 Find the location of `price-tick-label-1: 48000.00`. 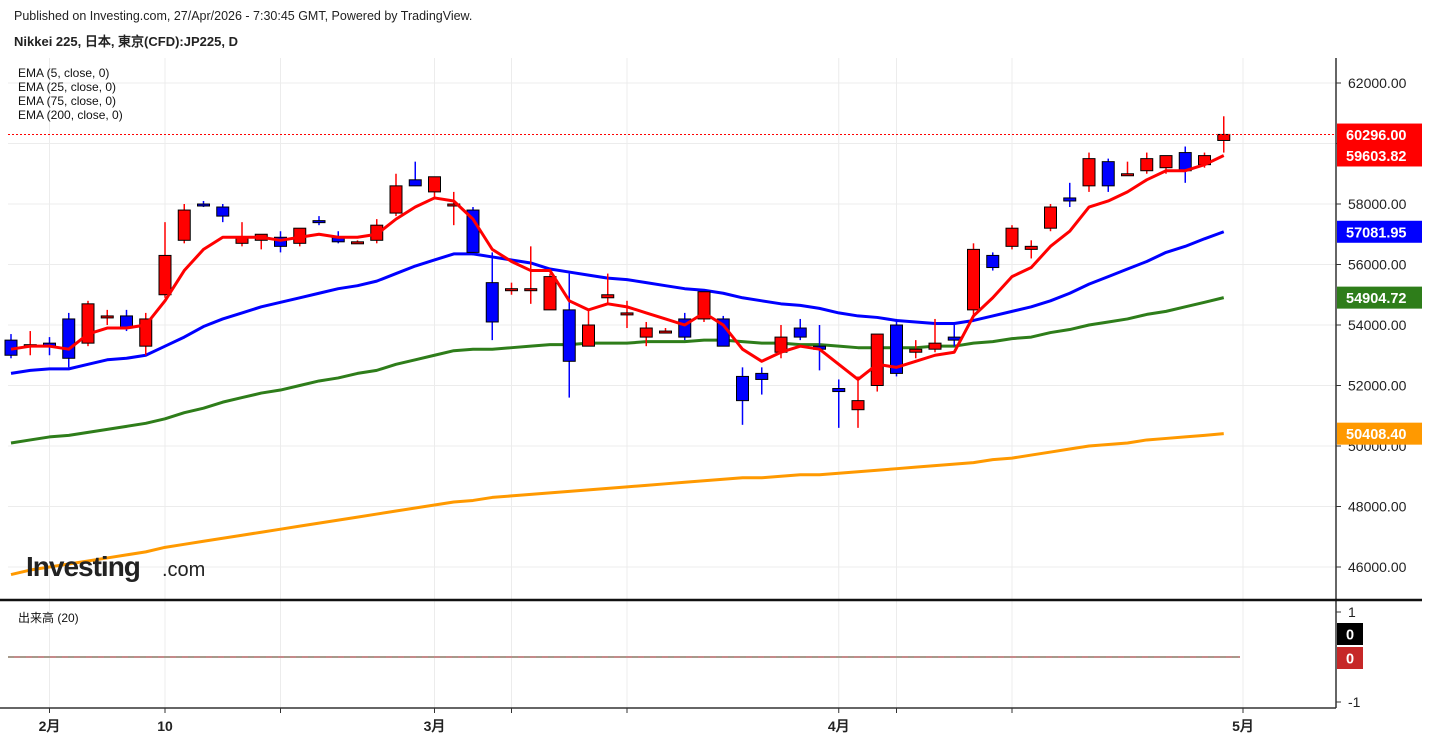

price-tick-label-1: 48000.00 is located at coordinates (1377, 507).